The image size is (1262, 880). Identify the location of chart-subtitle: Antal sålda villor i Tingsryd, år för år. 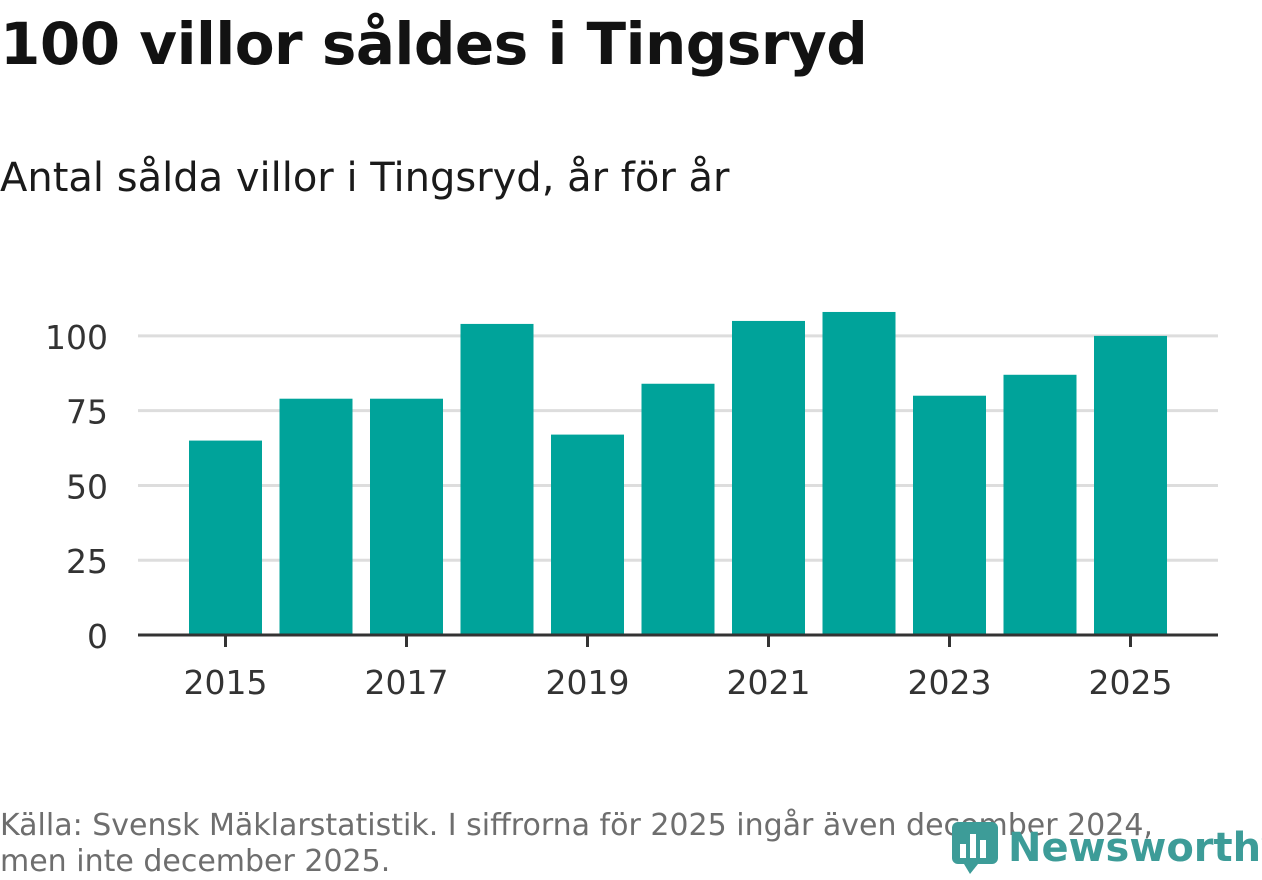
(365, 178).